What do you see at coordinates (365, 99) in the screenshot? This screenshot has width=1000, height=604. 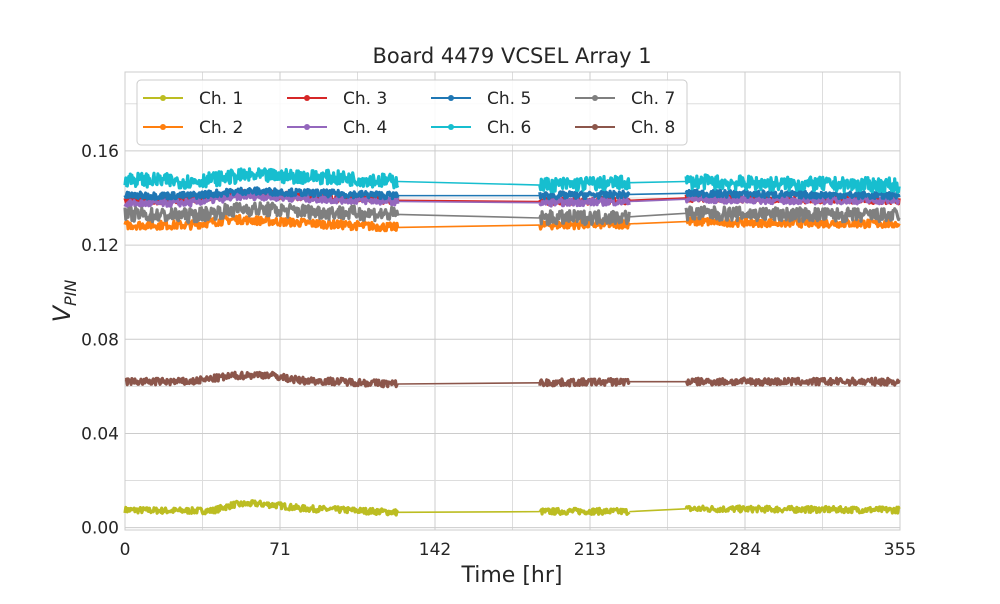 I see `legend-label: Ch. 3` at bounding box center [365, 99].